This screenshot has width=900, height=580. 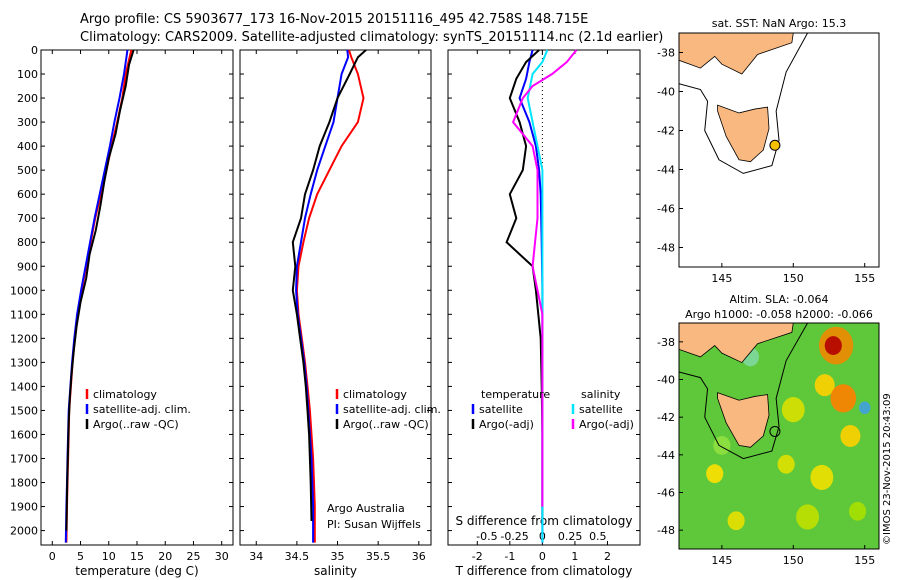 I want to click on y-tick-label: 200, so click(x=27, y=98).